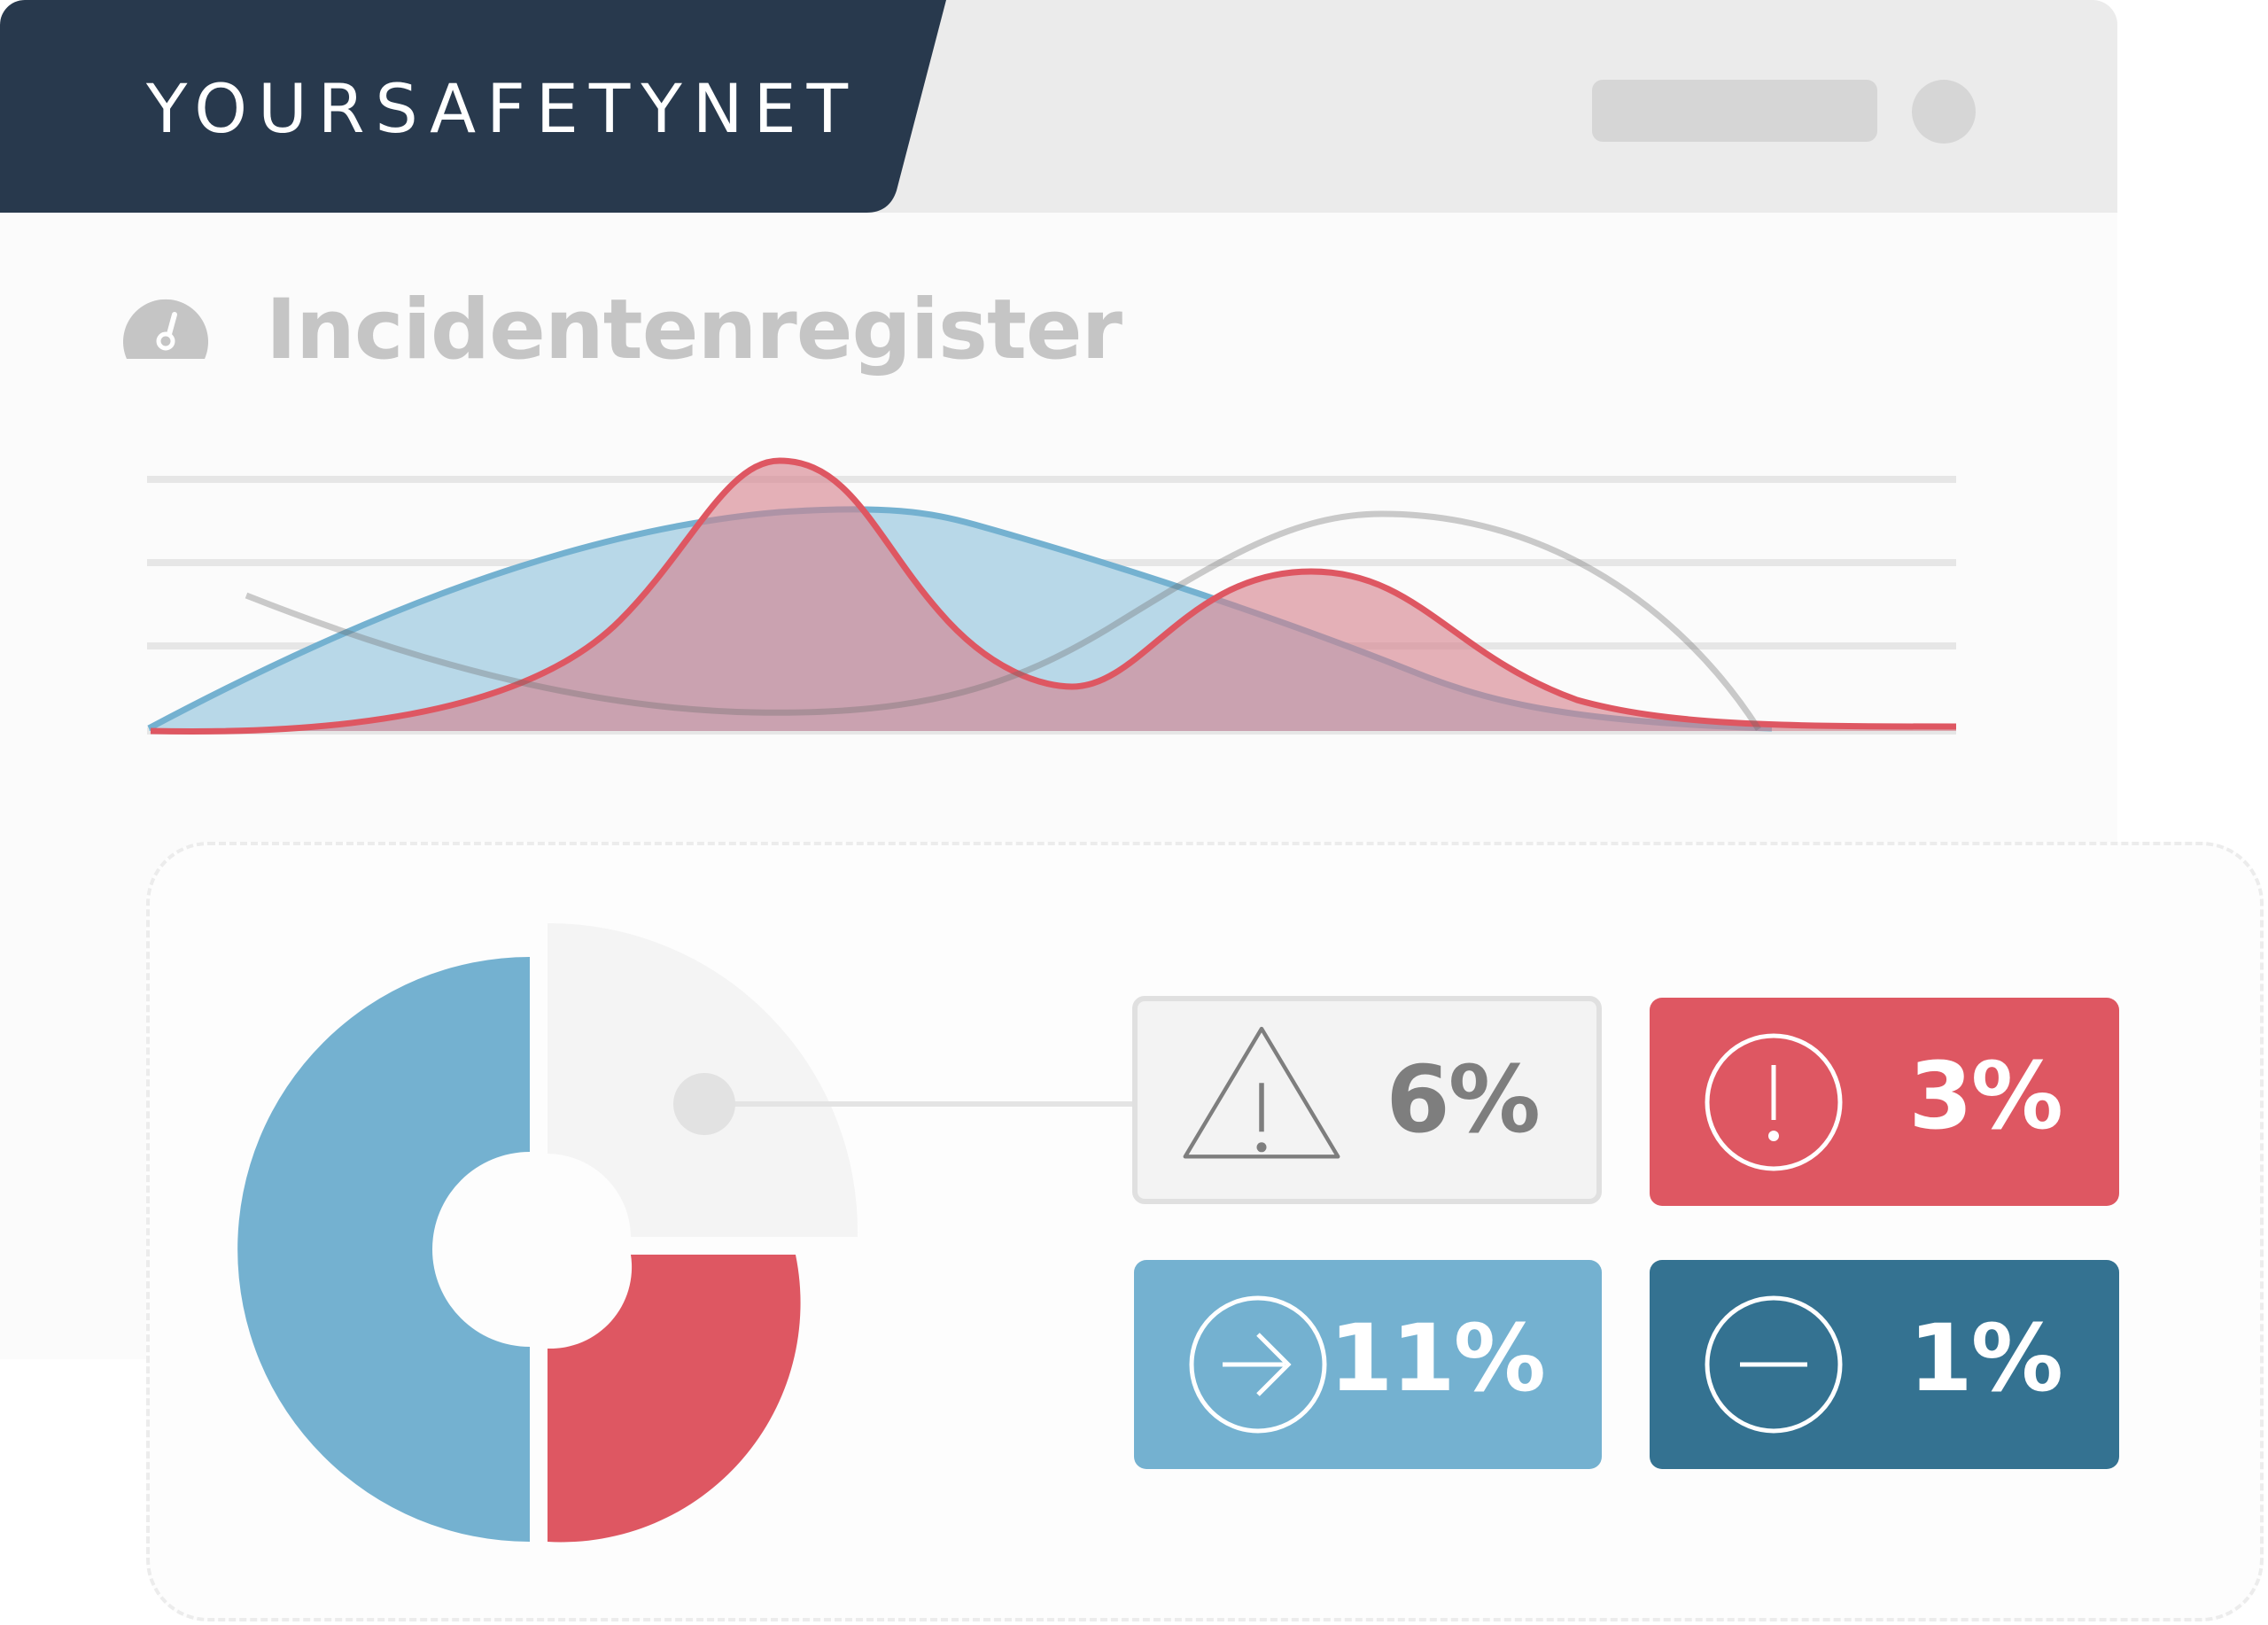 The height and width of the screenshot is (1625, 2268). What do you see at coordinates (502, 108) in the screenshot?
I see `brand-logo: YOURSAFETYNET` at bounding box center [502, 108].